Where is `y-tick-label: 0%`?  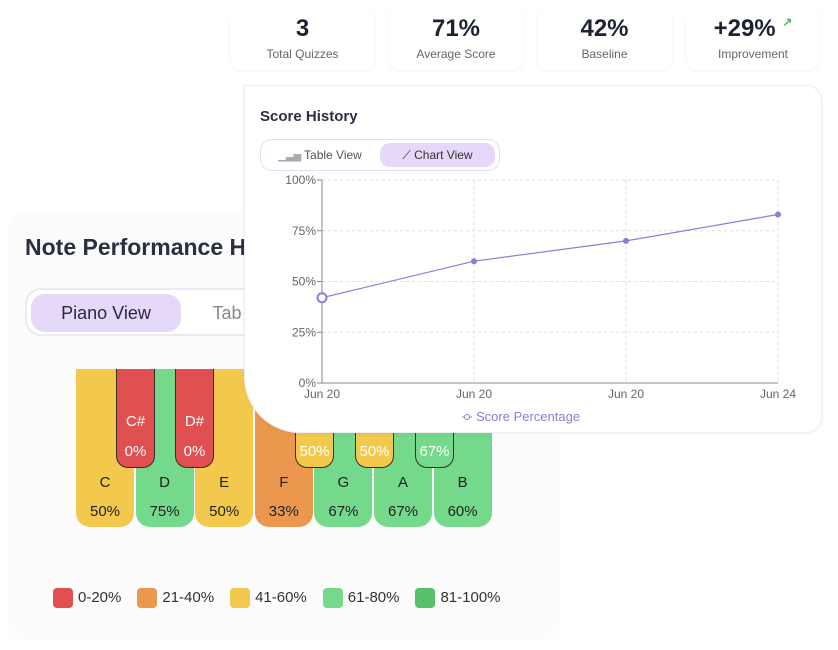
y-tick-label: 0% is located at coordinates (308, 383).